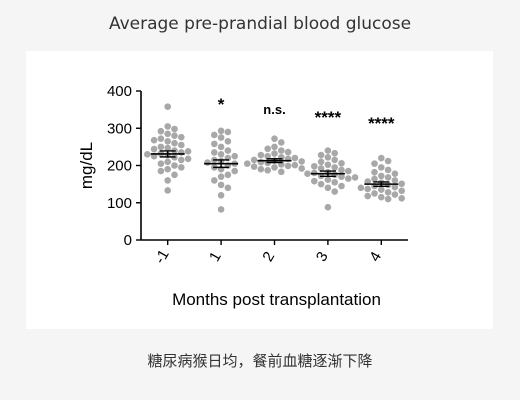 This screenshot has width=520, height=400. What do you see at coordinates (375, 257) in the screenshot?
I see `x-tick-label: 4` at bounding box center [375, 257].